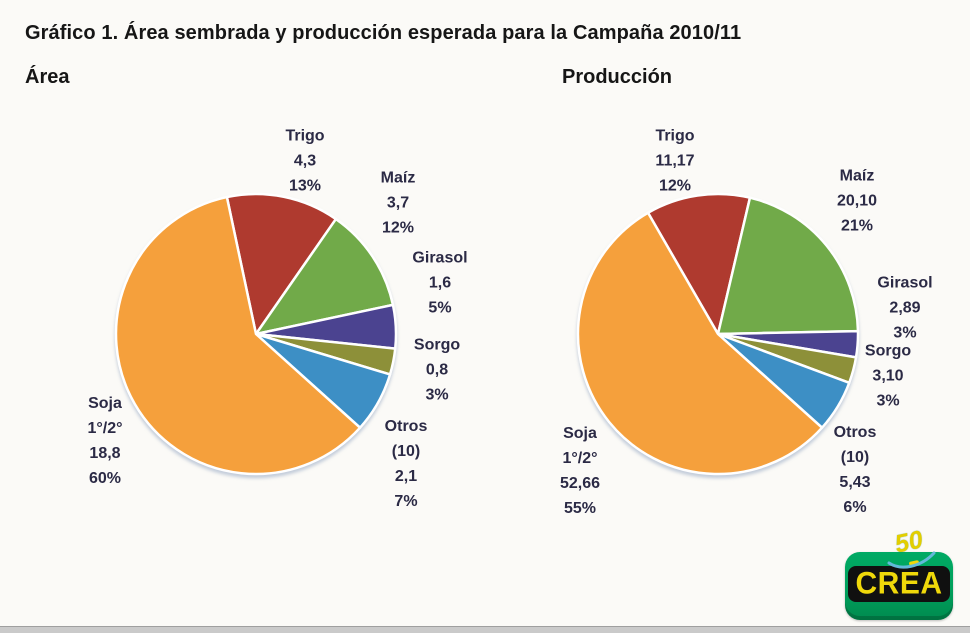  I want to click on logo-crea-text: CREA, so click(899, 583).